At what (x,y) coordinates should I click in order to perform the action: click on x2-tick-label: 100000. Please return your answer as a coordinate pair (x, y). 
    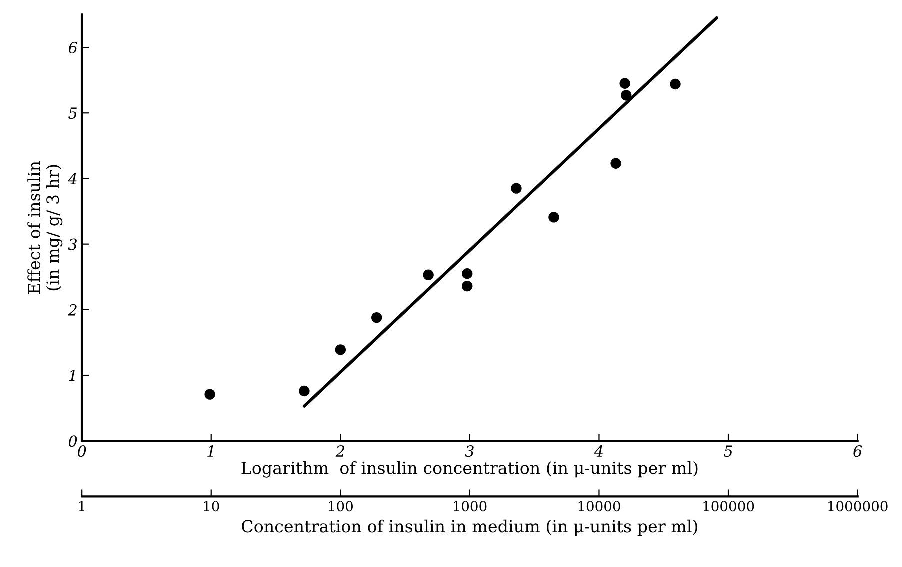
    Looking at the image, I should click on (729, 506).